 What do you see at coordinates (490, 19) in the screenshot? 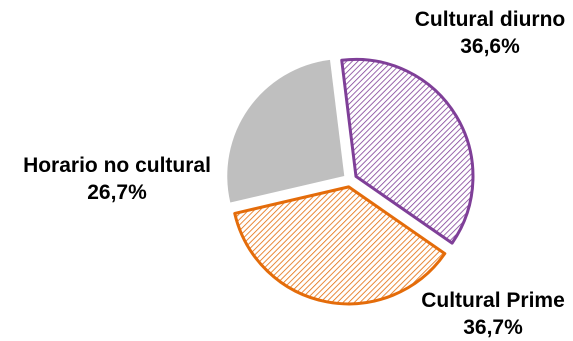
I see `label-cultural-diurno-name: Cultural diurno` at bounding box center [490, 19].